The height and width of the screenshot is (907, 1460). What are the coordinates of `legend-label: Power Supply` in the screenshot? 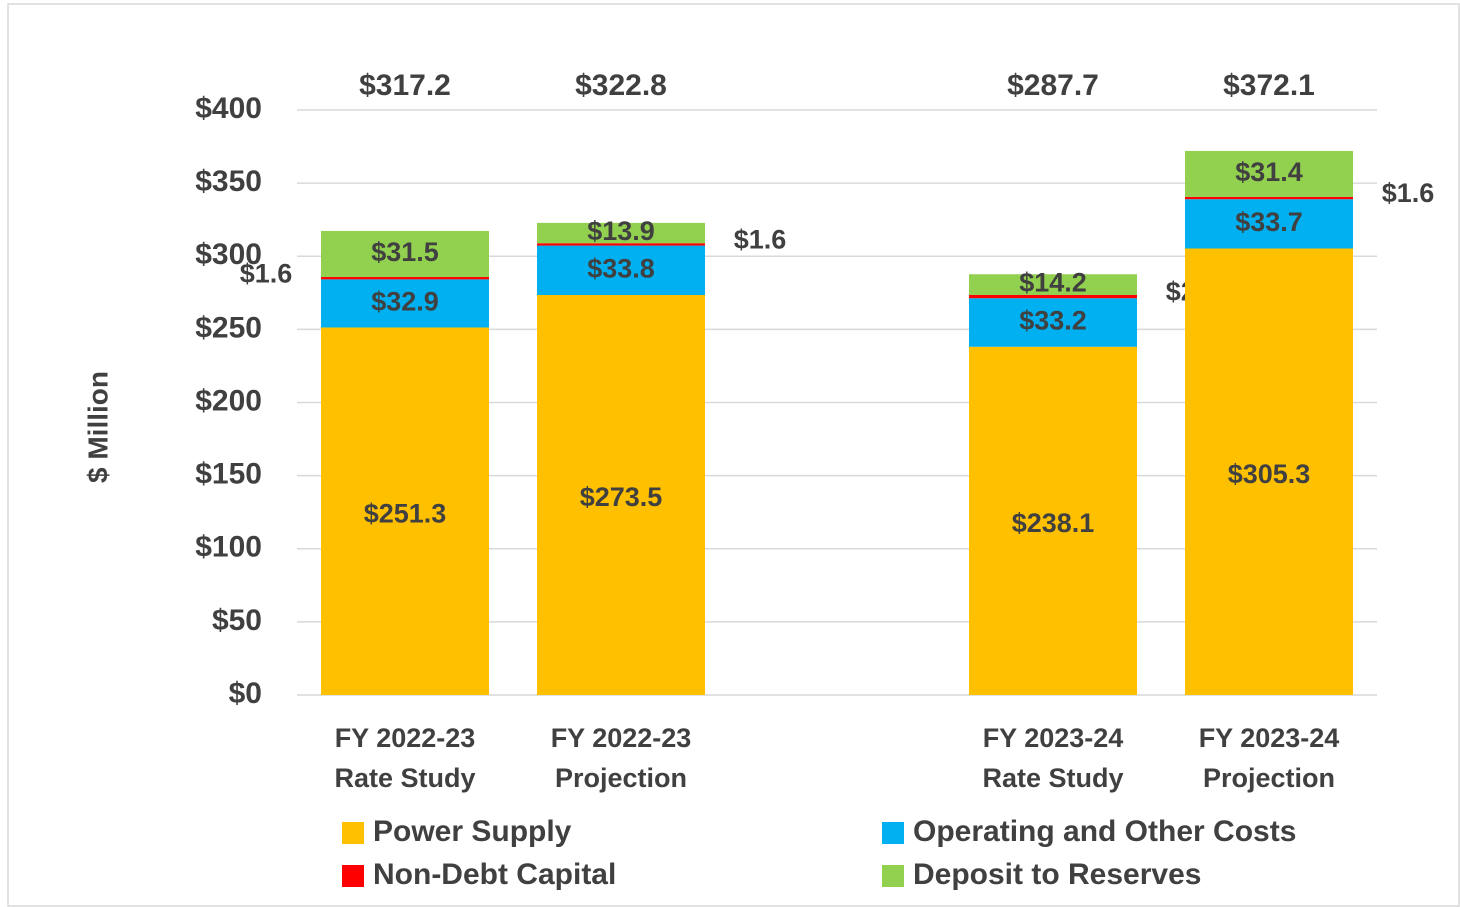 It's located at (472, 831).